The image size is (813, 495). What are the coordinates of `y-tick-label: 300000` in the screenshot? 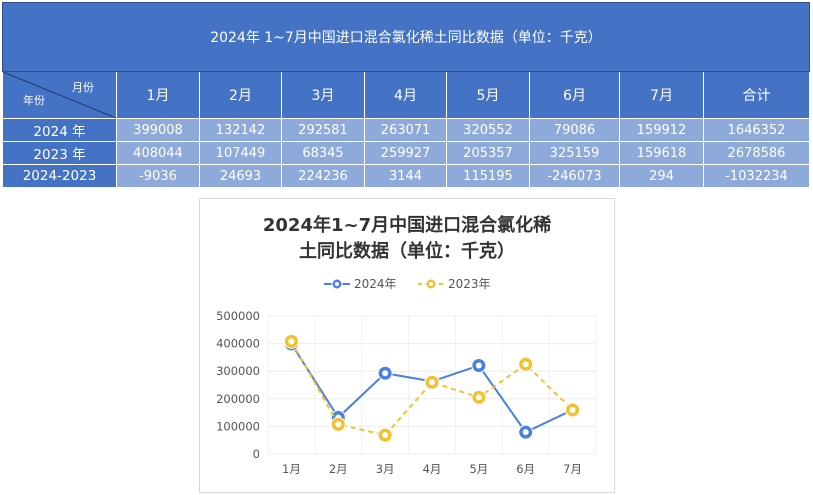 It's located at (238, 371).